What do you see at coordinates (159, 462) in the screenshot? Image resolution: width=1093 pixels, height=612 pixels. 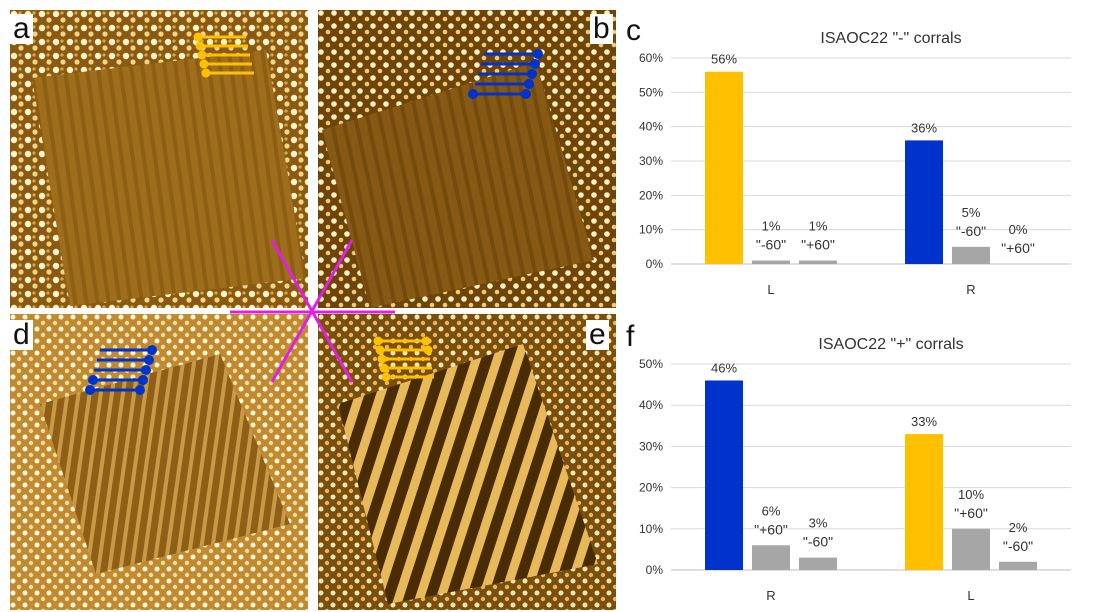 I see `stm-image-d` at bounding box center [159, 462].